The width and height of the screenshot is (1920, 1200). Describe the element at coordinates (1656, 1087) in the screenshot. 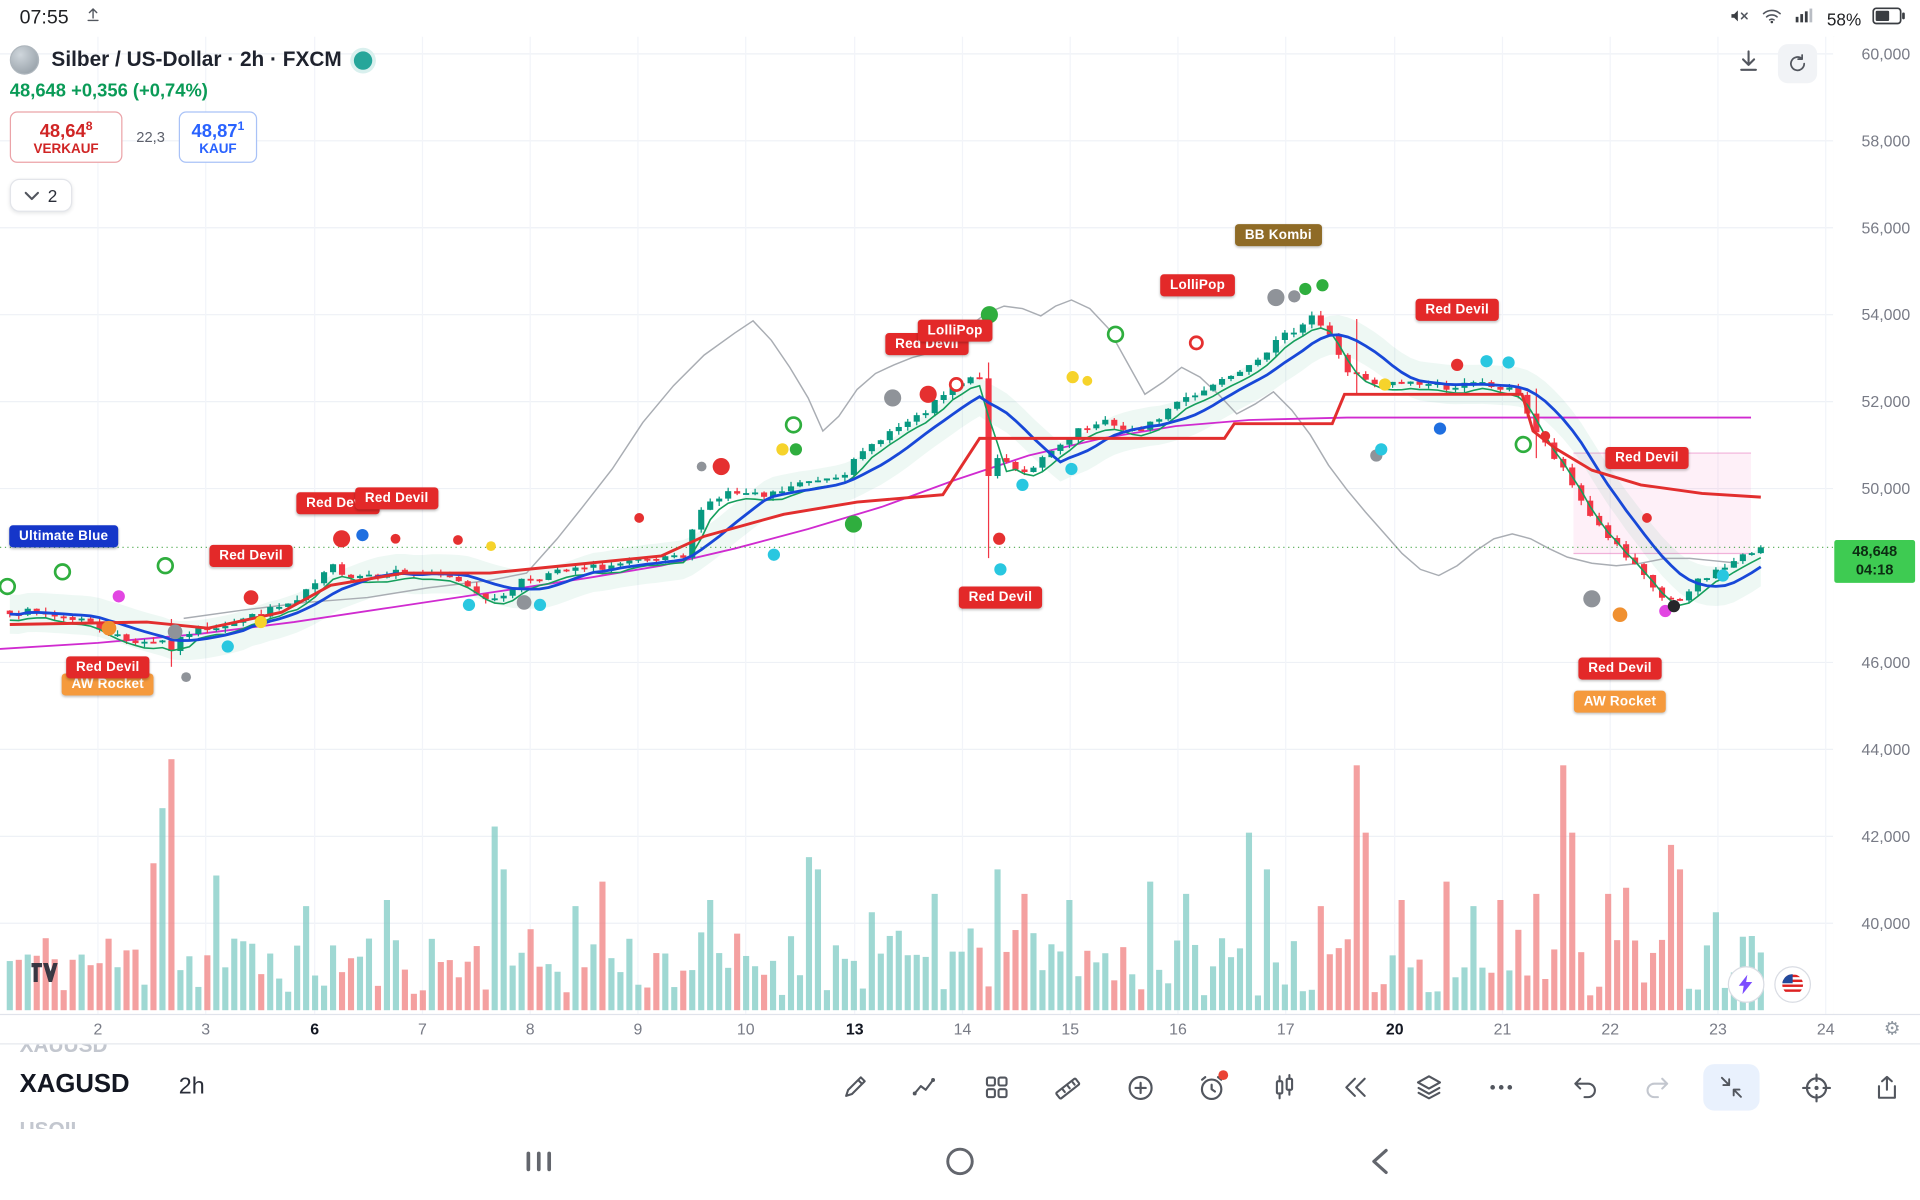

I see `redo-icon` at that location.